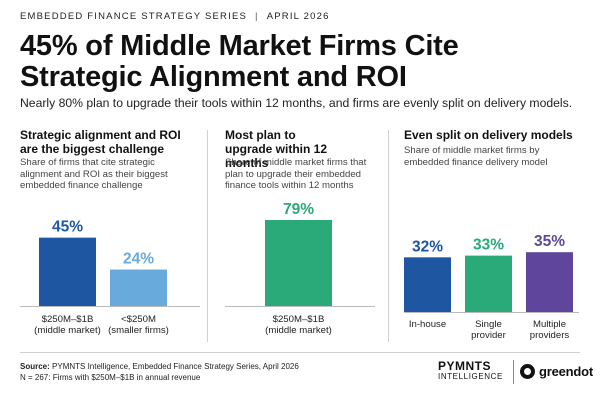  Describe the element at coordinates (300, 352) in the screenshot. I see `footer-divider` at that location.